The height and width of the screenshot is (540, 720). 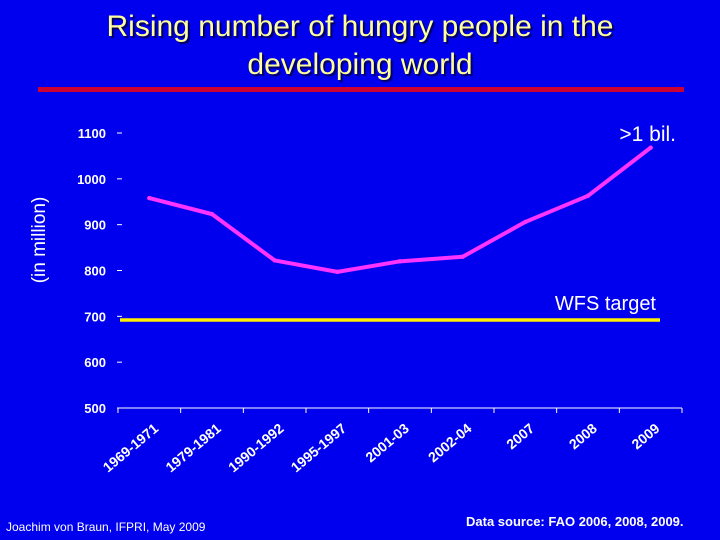 I want to click on x-tick-label-2001-03: 2001-03, so click(x=387, y=442).